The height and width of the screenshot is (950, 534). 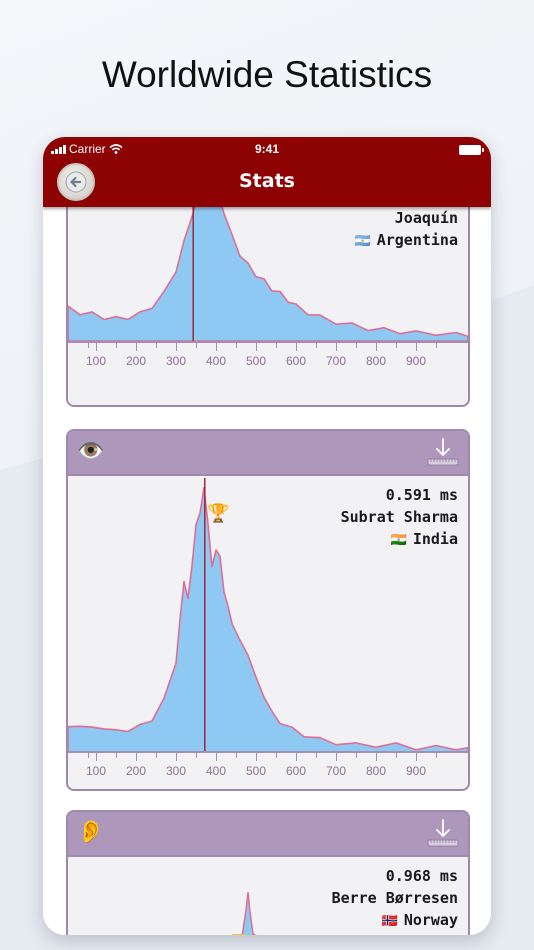 What do you see at coordinates (417, 240) in the screenshot?
I see `record-country-name: Argentina` at bounding box center [417, 240].